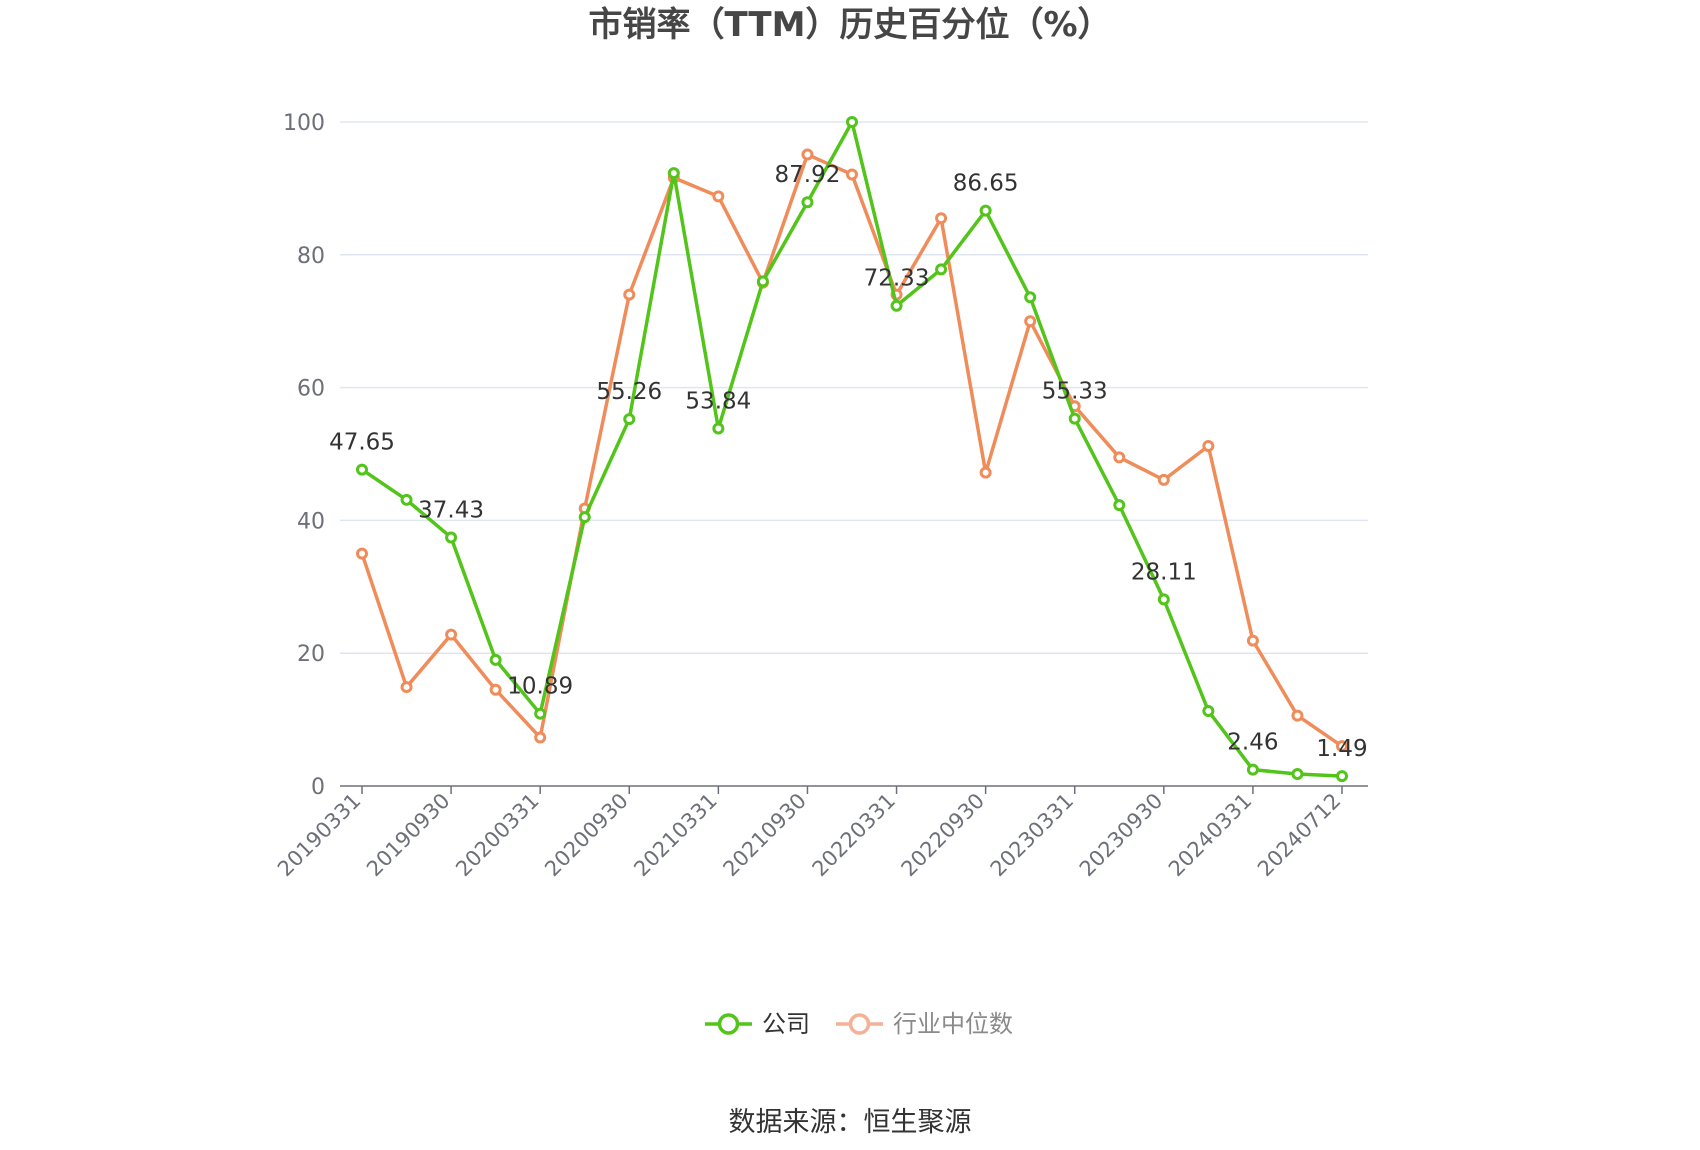  What do you see at coordinates (319, 835) in the screenshot?
I see `x-tick-label: 20190331` at bounding box center [319, 835].